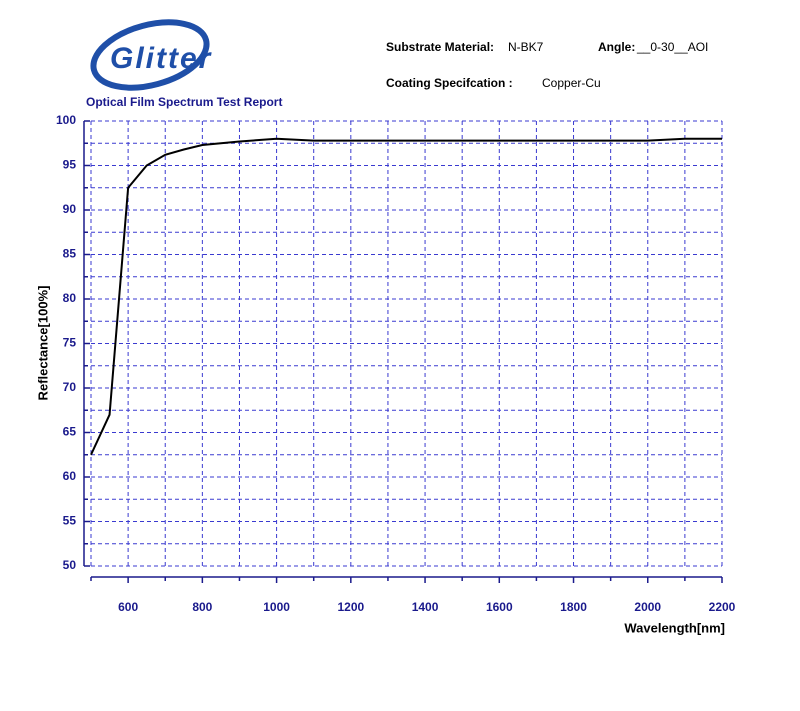 This screenshot has height=711, width=800. Describe the element at coordinates (128, 607) in the screenshot. I see `x-tick-label: 600` at that location.